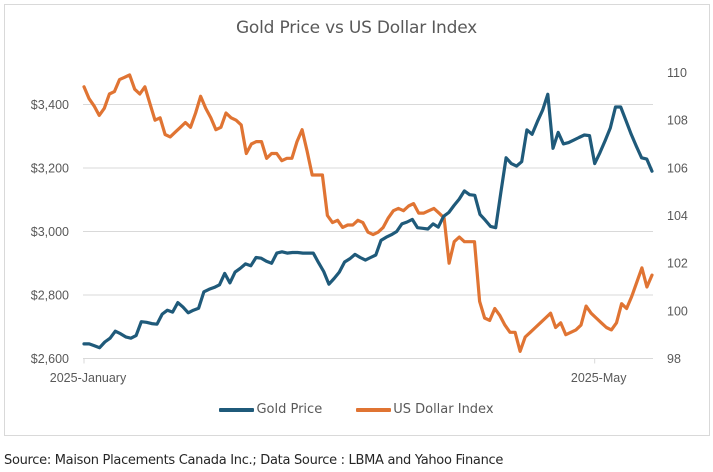  I want to click on legend: Gold Price US Dollar Index, so click(356, 409).